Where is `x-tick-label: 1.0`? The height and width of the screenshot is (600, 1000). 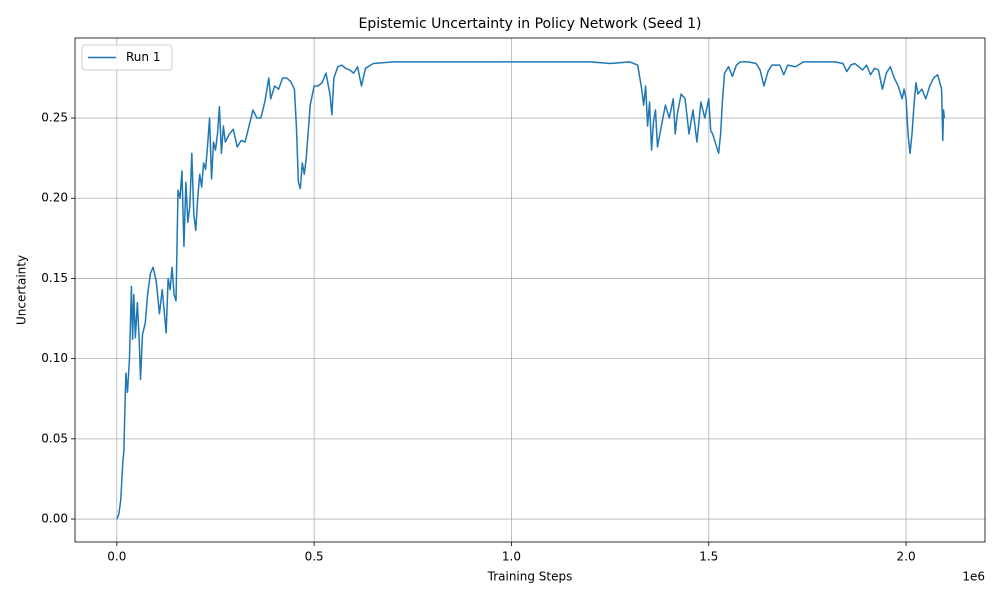
x-tick-label: 1.0 is located at coordinates (511, 557).